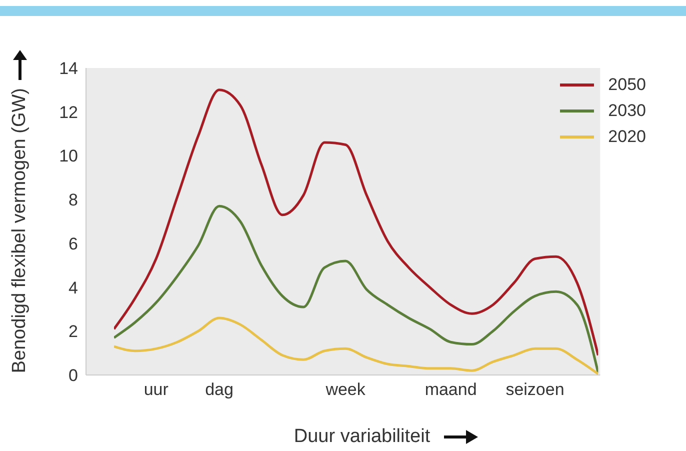 The image size is (686, 451). Describe the element at coordinates (535, 390) in the screenshot. I see `x-tick-label: seizoen` at that location.